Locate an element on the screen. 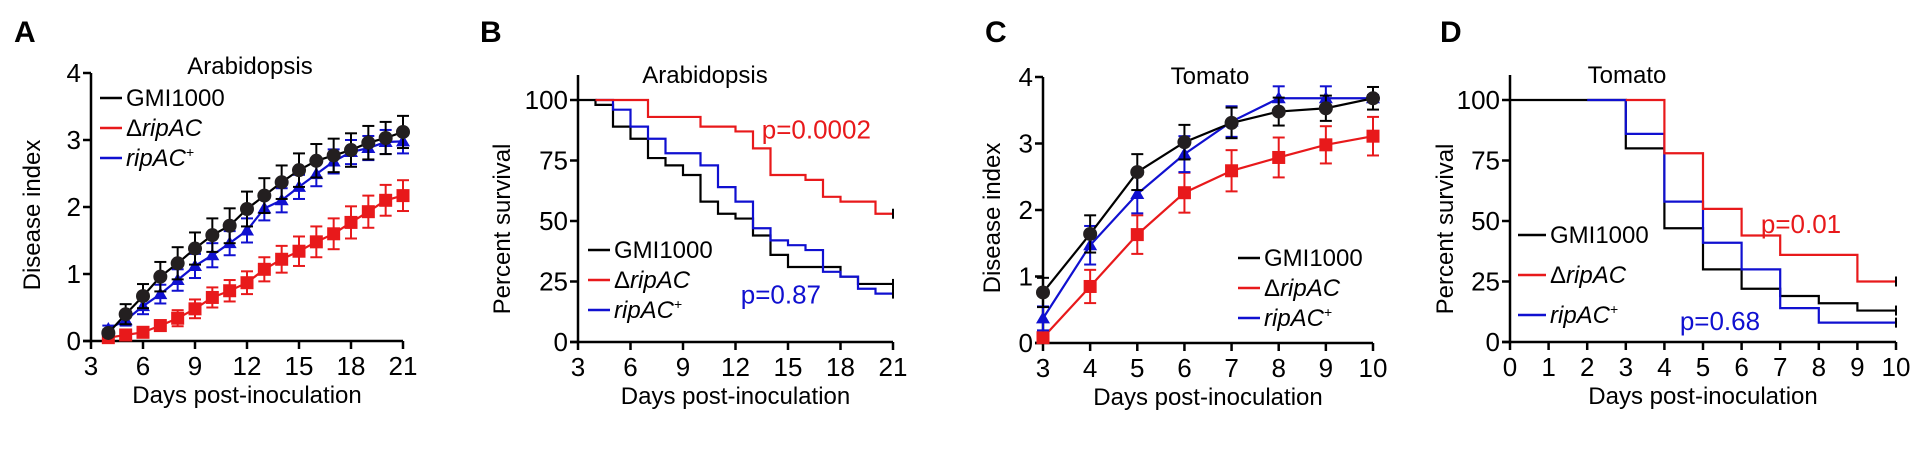  panel-letter: D is located at coordinates (1451, 32).